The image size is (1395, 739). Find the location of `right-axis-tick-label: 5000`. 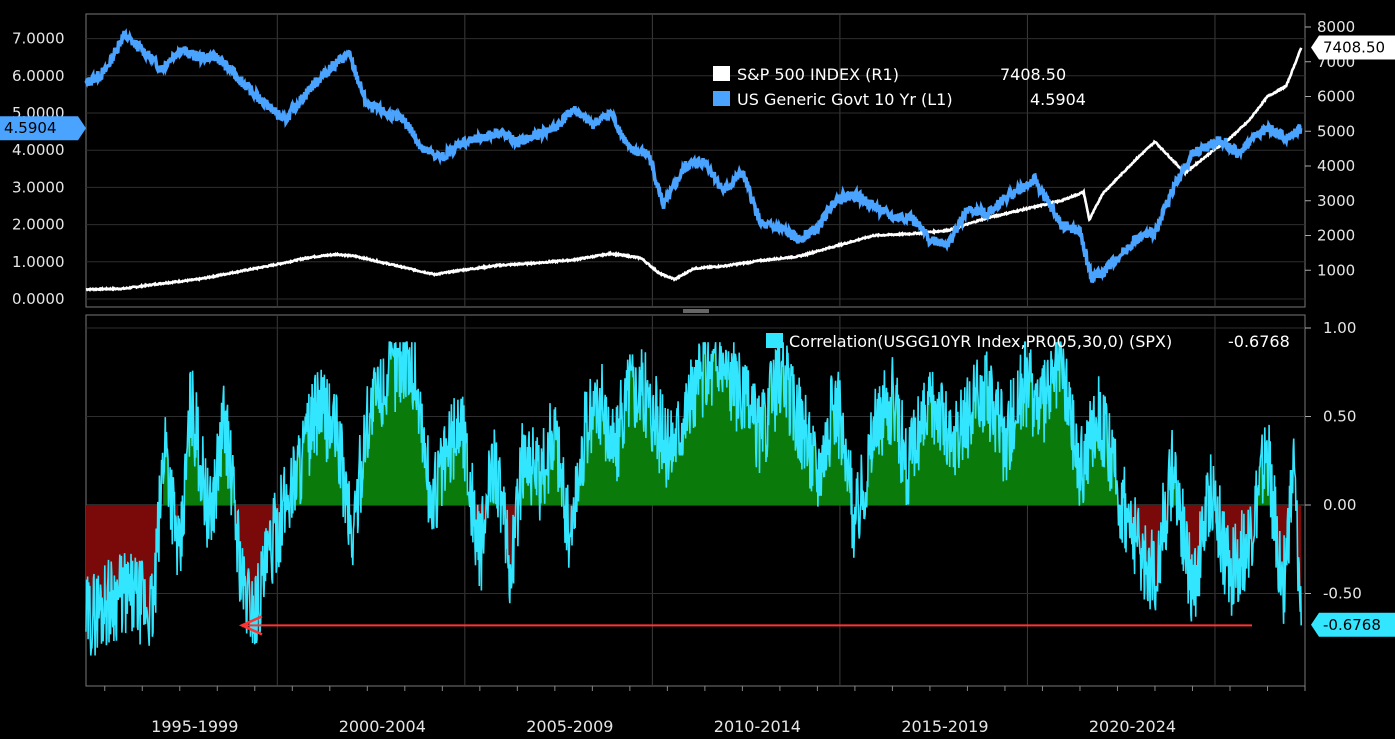

right-axis-tick-label: 5000 is located at coordinates (1336, 131).